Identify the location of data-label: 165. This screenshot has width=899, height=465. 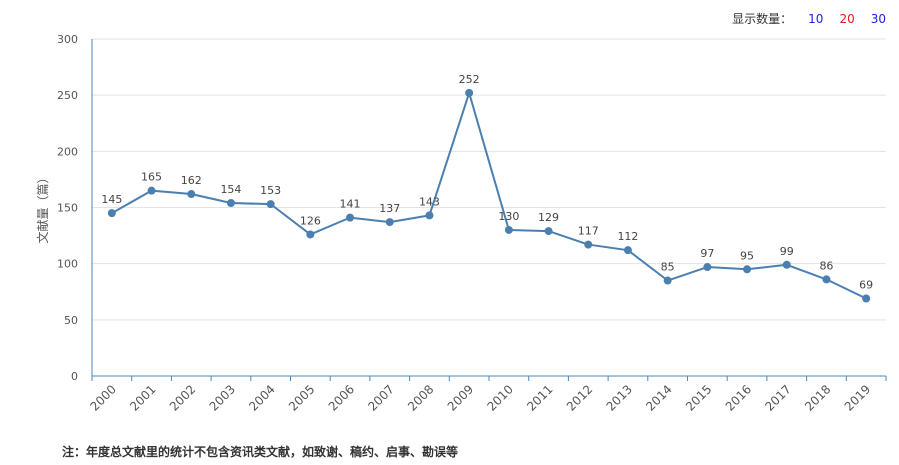
(151, 177).